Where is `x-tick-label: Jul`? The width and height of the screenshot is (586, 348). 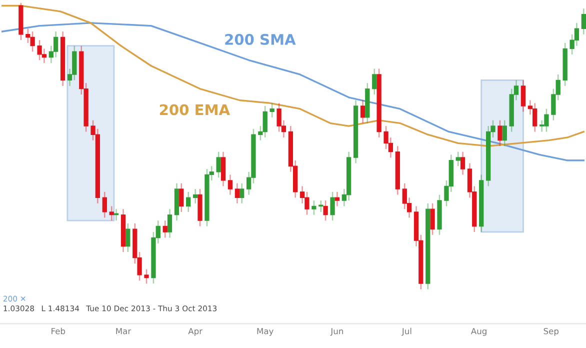 x-tick-label: Jul is located at coordinates (406, 332).